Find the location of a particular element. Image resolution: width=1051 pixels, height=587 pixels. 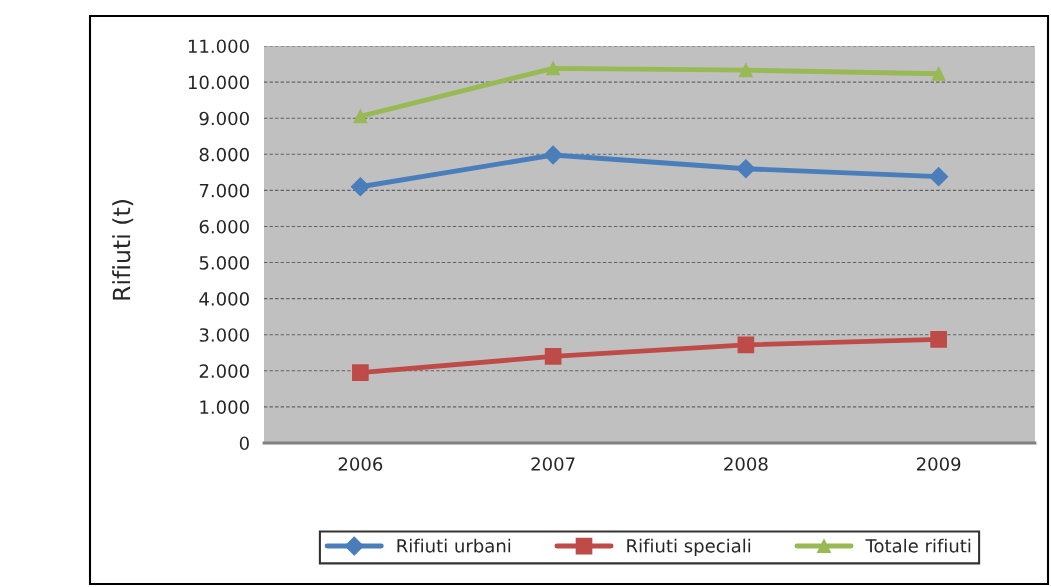

y-tick-label: 7.000 is located at coordinates (224, 190).